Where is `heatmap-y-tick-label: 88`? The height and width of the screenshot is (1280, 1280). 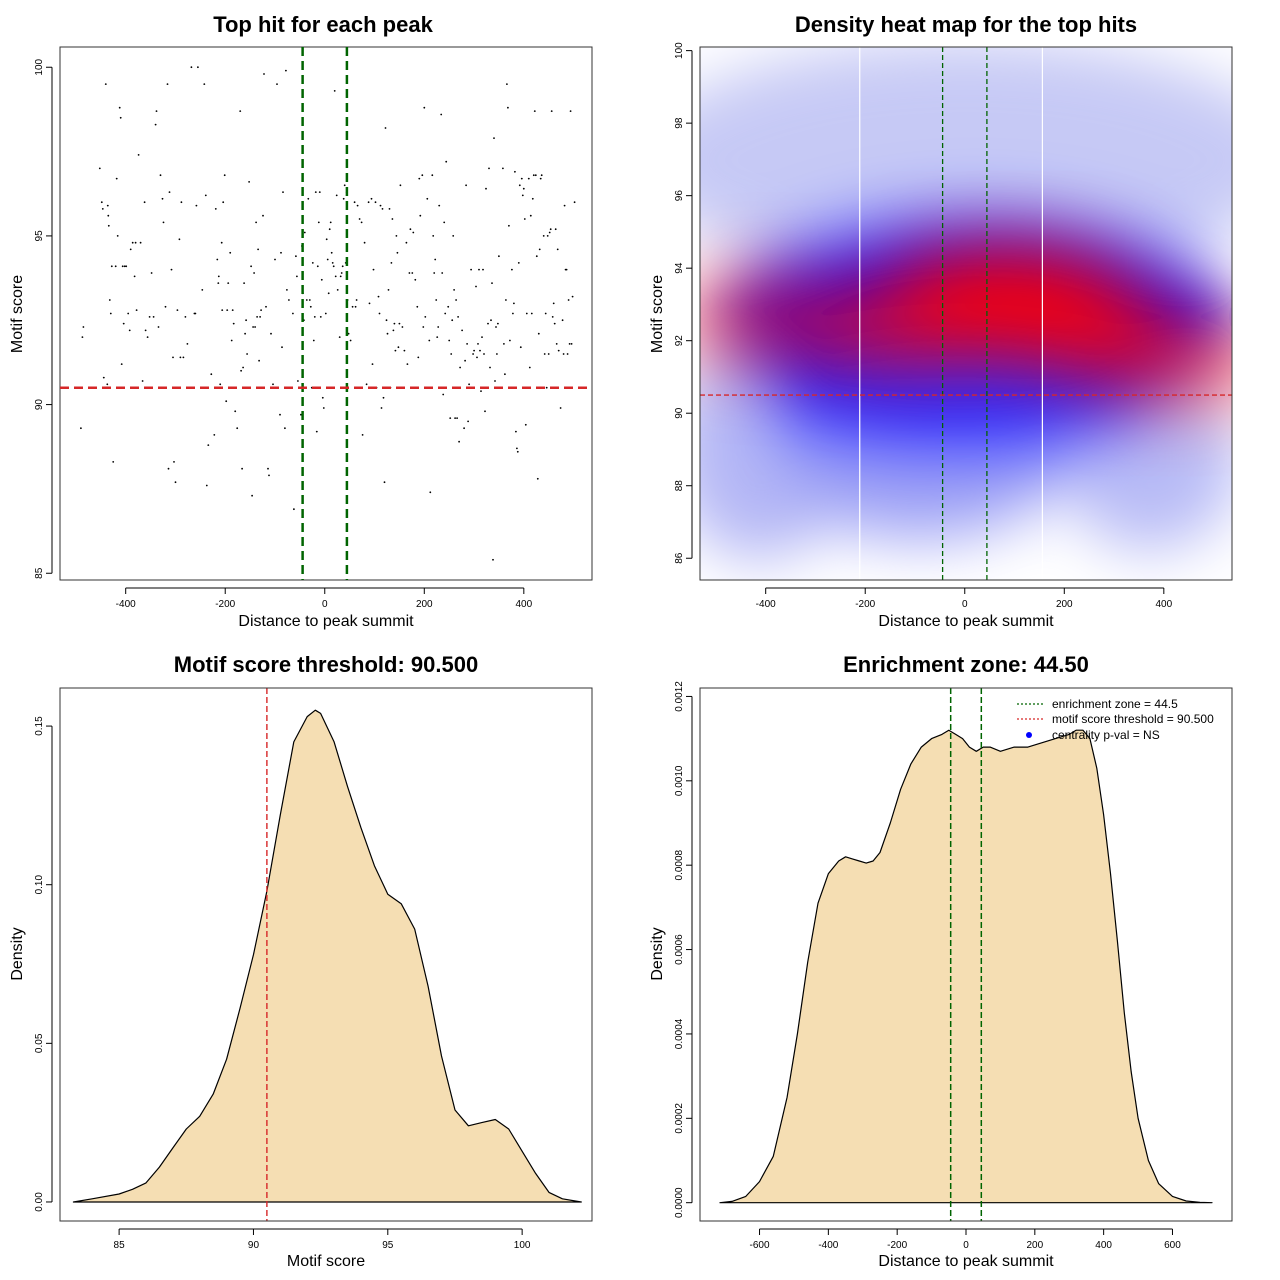
heatmap-y-tick-label: 88 is located at coordinates (679, 486).